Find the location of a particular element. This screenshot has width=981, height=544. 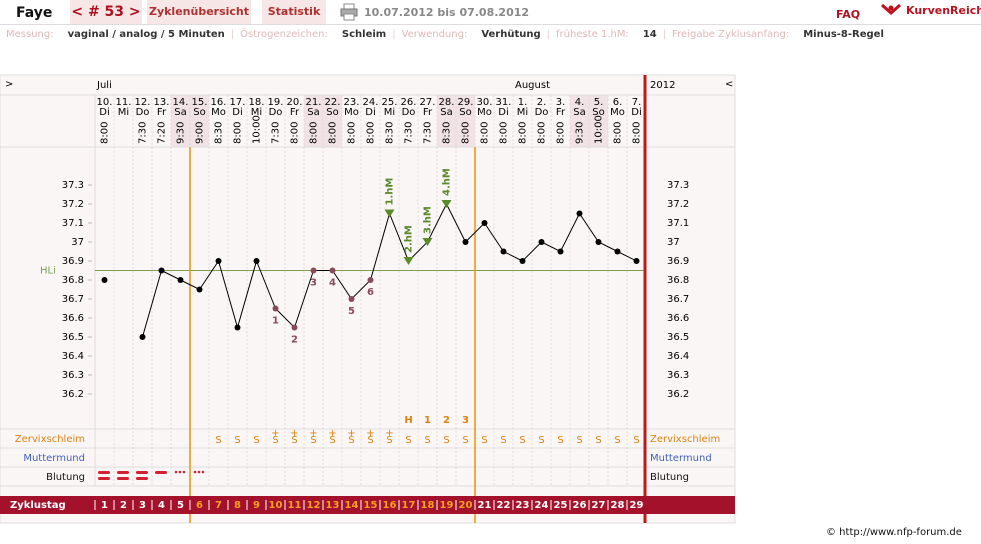

date-label: 23. is located at coordinates (352, 102).